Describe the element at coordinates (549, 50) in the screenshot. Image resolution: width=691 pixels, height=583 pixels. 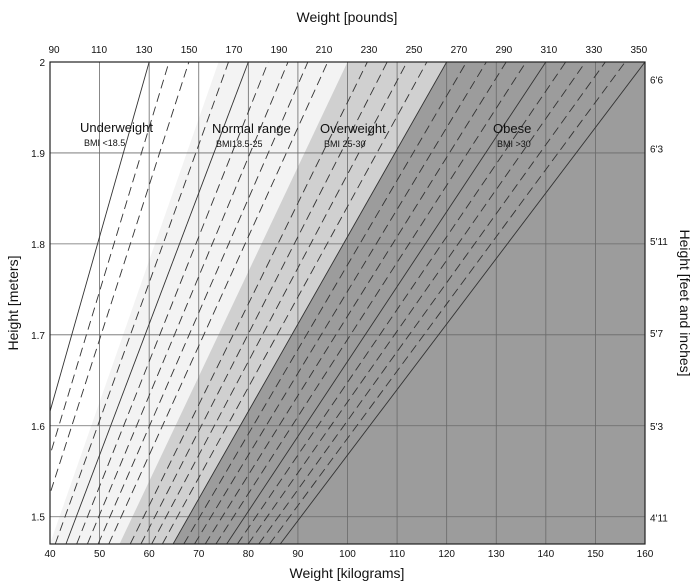
I see `x-tick-label-lb-310: 310` at that location.